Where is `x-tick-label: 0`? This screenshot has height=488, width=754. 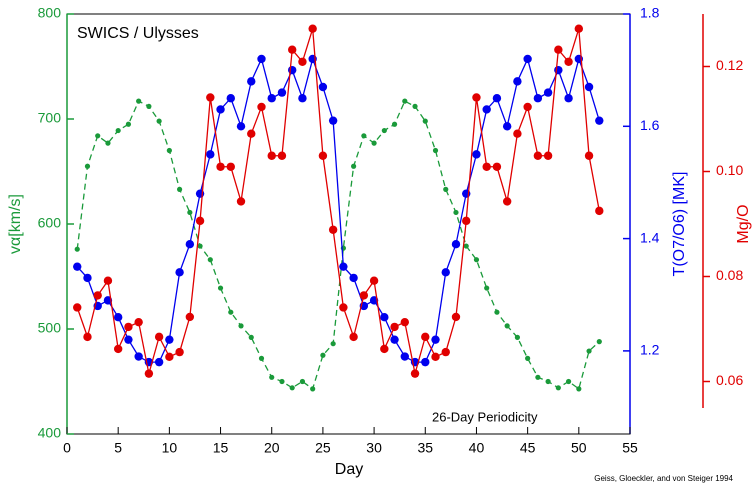
x-tick-label: 0 is located at coordinates (67, 448).